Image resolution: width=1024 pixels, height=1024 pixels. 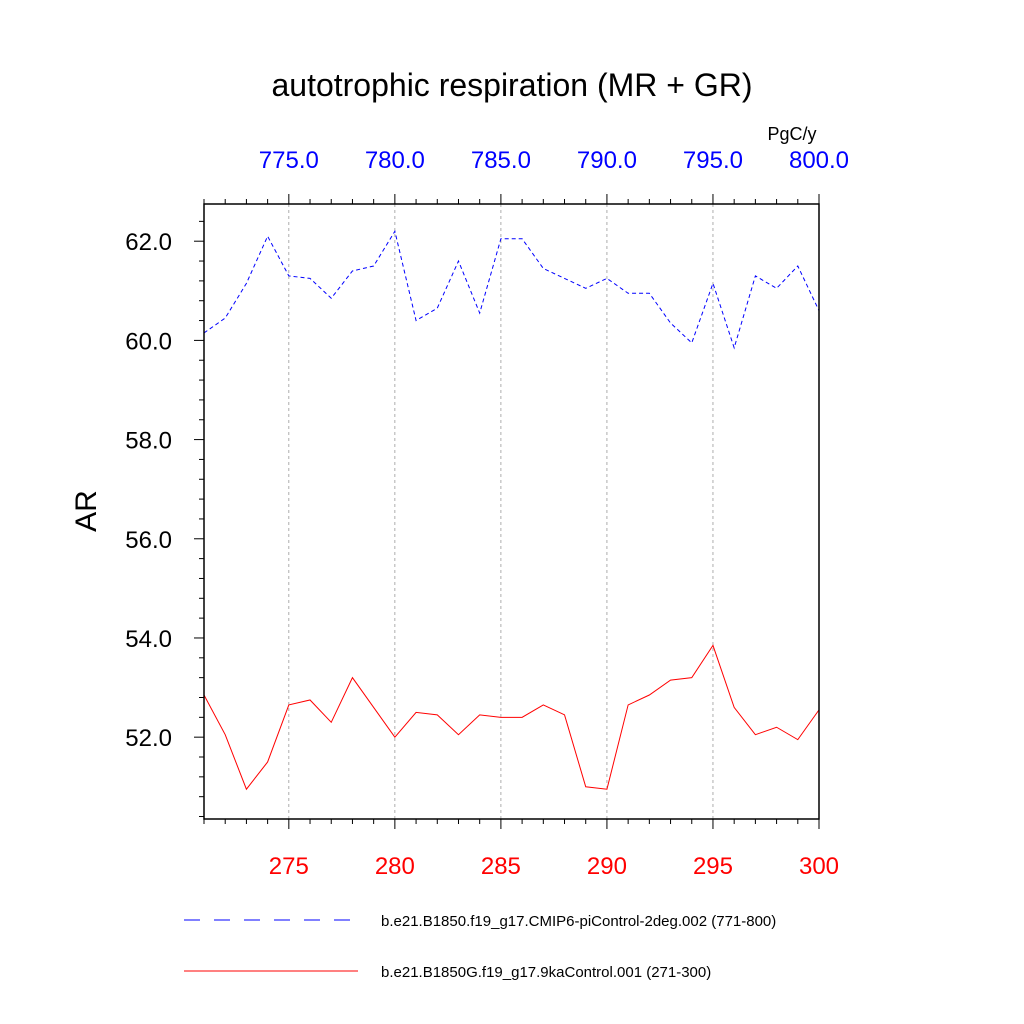 What do you see at coordinates (395, 160) in the screenshot?
I see `x-top-tick-label: 780.0` at bounding box center [395, 160].